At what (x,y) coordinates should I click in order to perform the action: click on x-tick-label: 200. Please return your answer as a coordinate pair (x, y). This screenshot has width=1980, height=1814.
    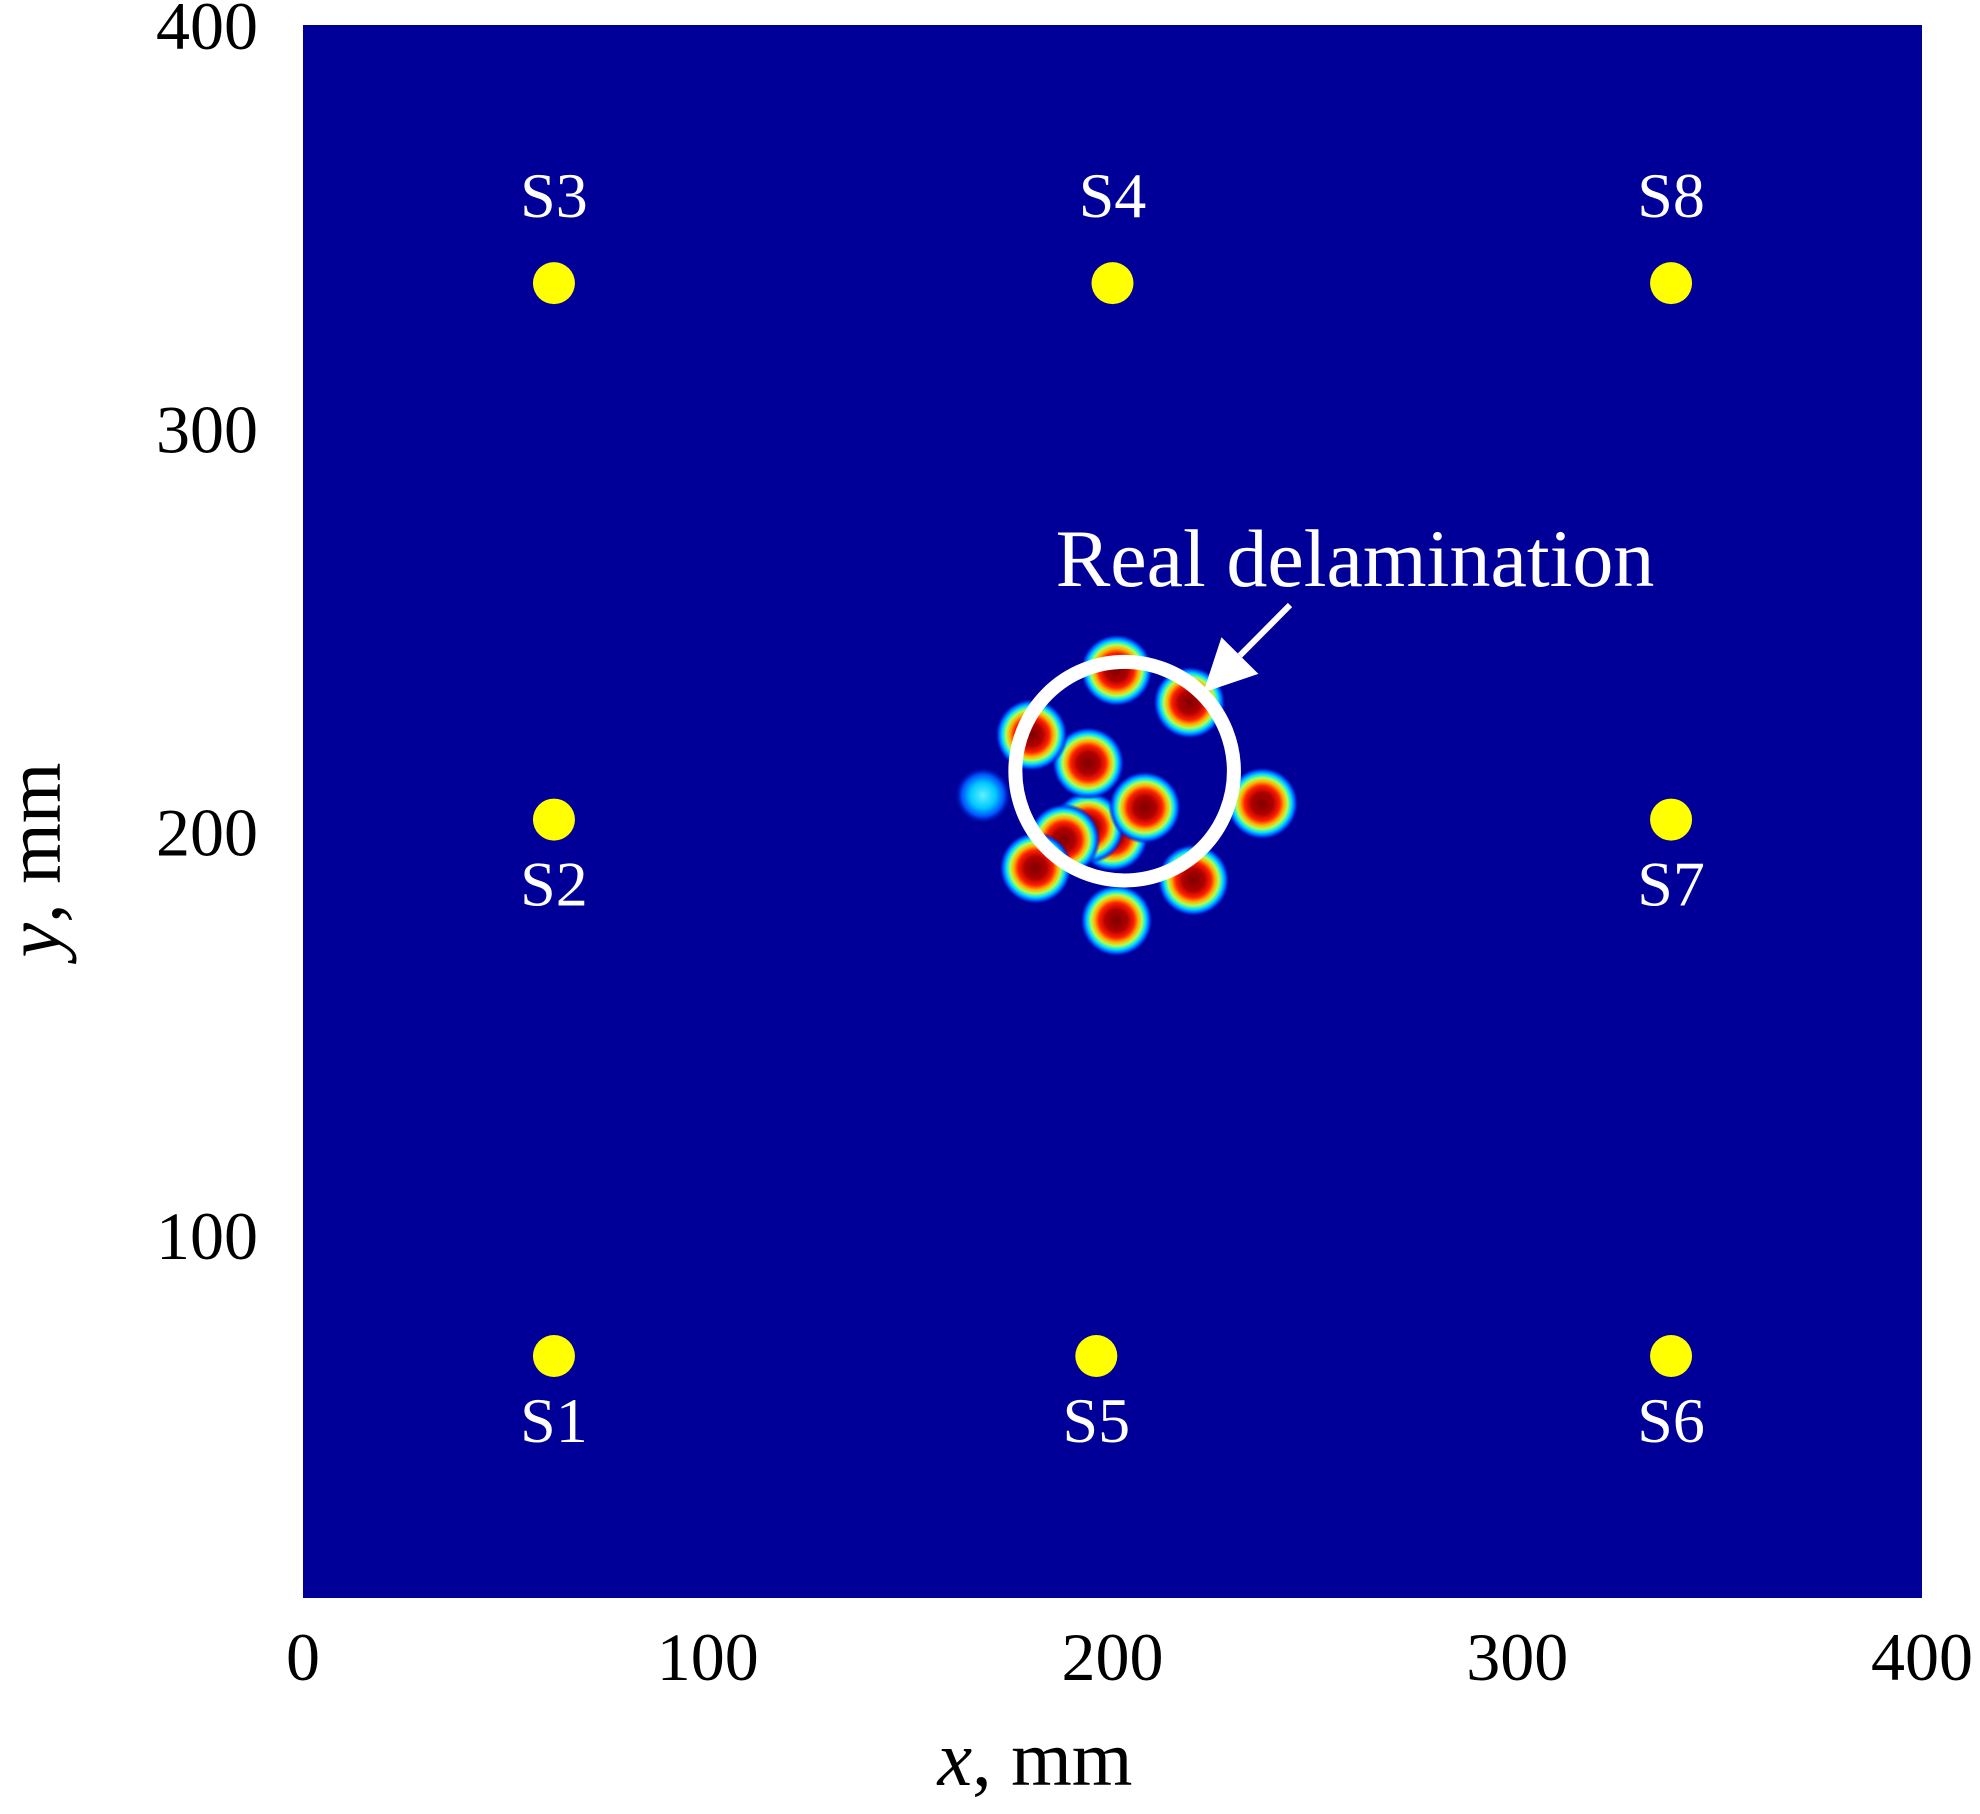
    Looking at the image, I should click on (1113, 1657).